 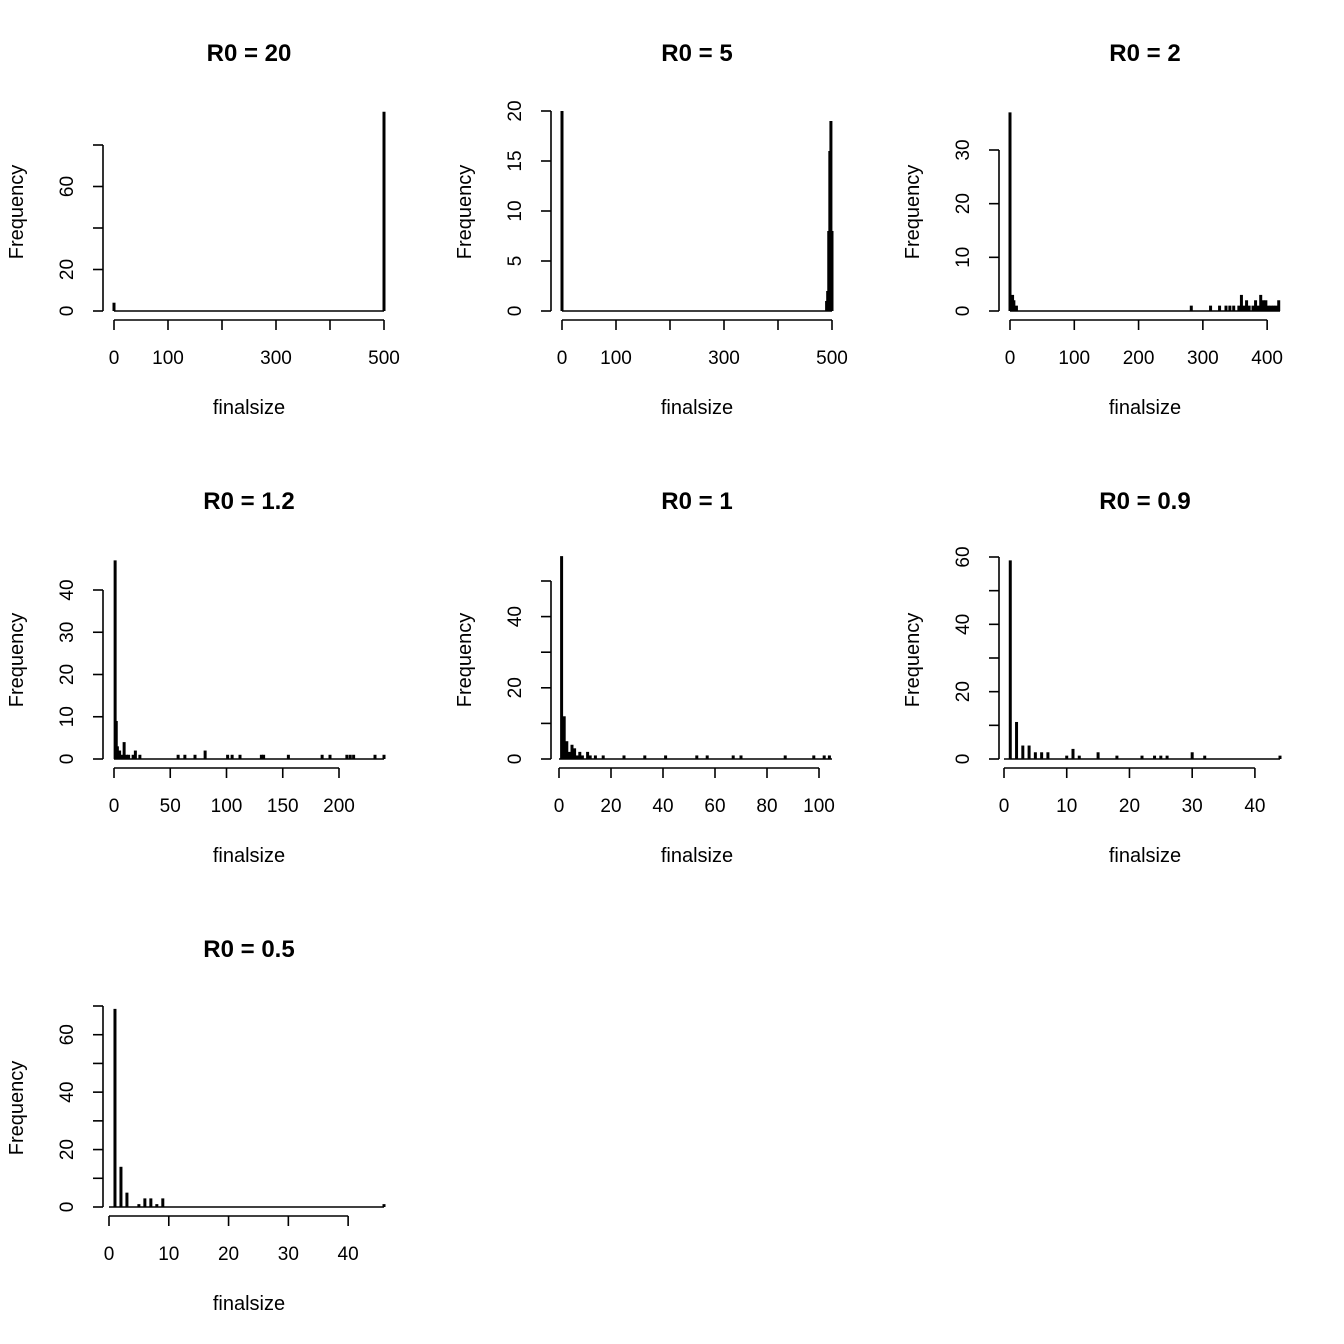 What do you see at coordinates (203, 229) in the screenshot?
I see `histogram-panel: R0 = 20 0 100 300 500 0 20 60 finalsize Frequency` at bounding box center [203, 229].